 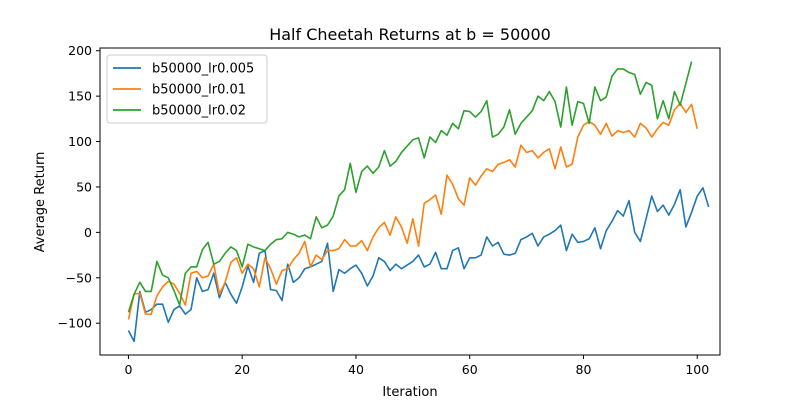 I want to click on y-tick-label: 100, so click(x=80, y=141).